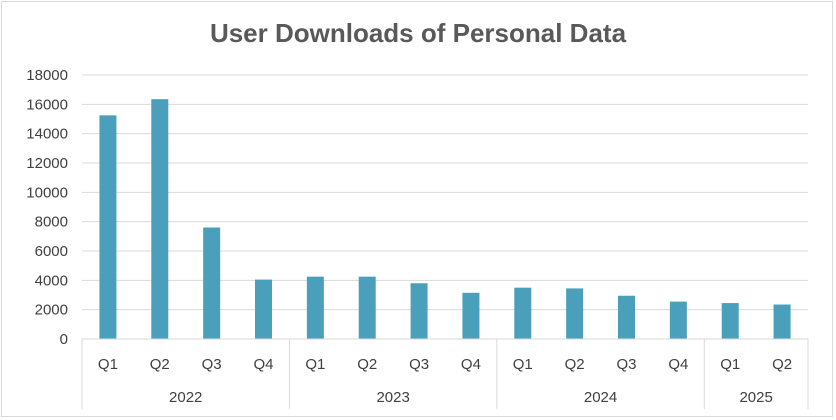 The image size is (836, 420). I want to click on y-tick-label: 2000, so click(51, 310).